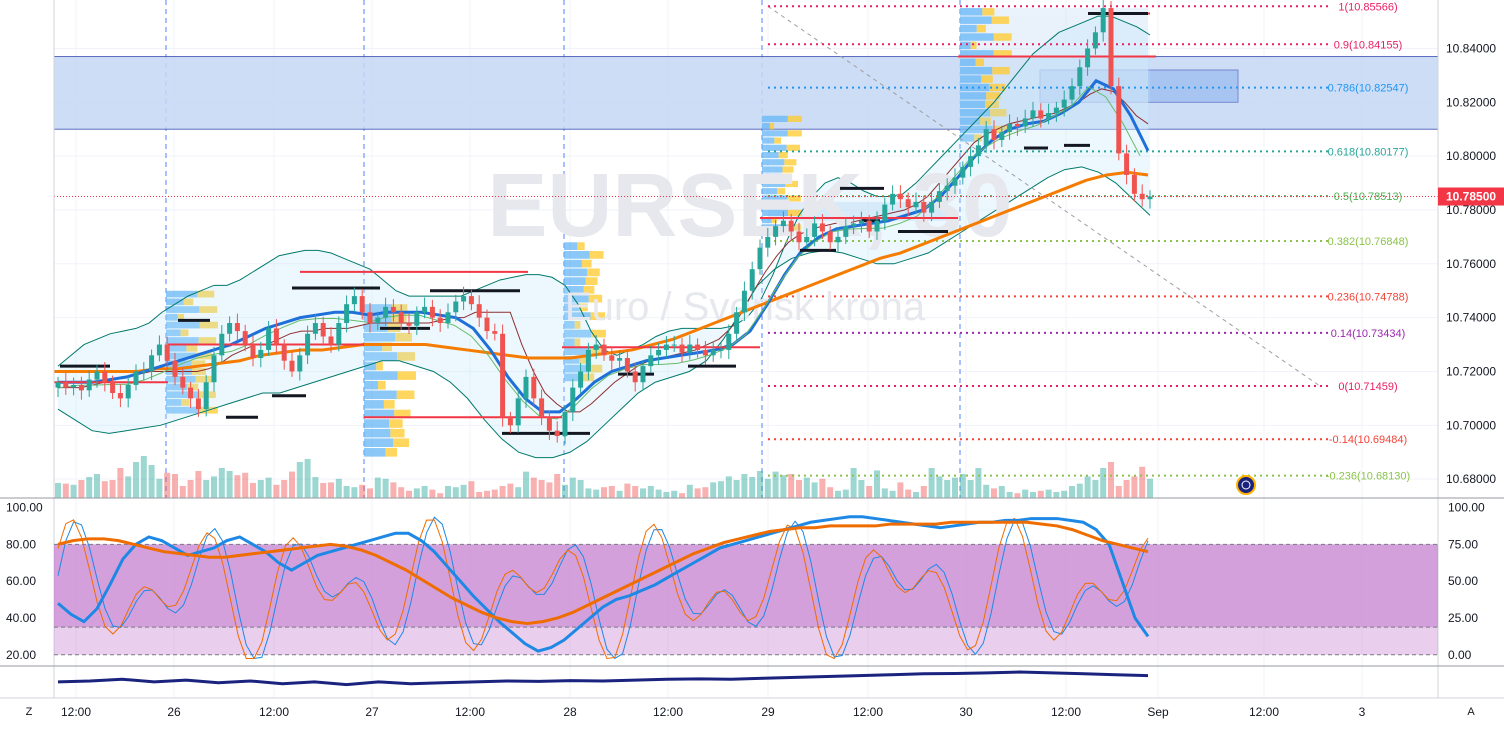  What do you see at coordinates (21, 581) in the screenshot?
I see `stoch-left-tick: 60.00` at bounding box center [21, 581].